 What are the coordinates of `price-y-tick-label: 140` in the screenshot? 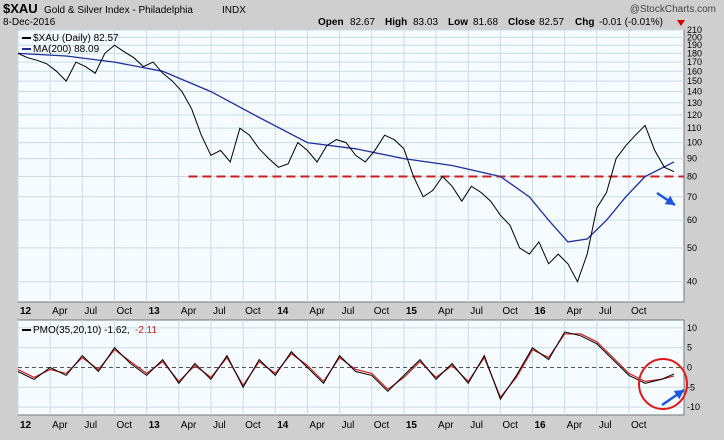 It's located at (694, 92).